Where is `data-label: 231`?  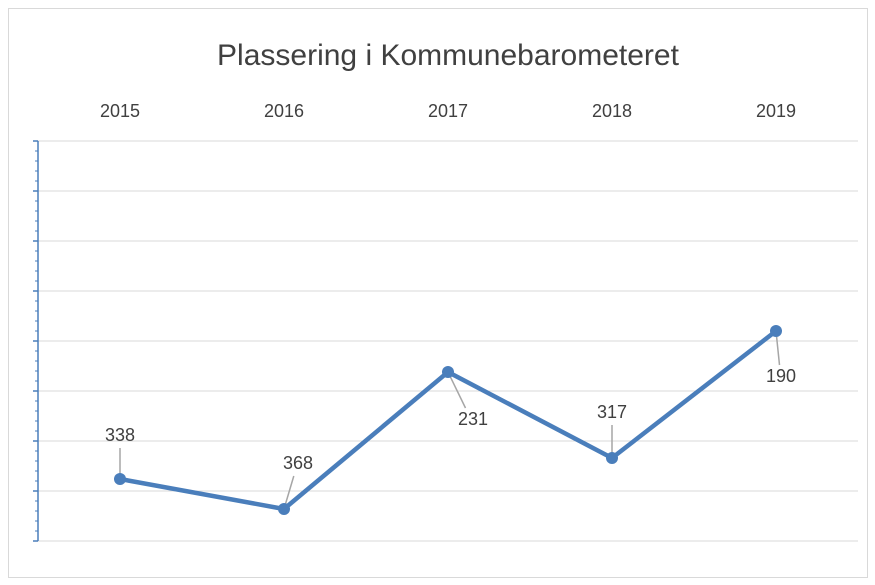 data-label: 231 is located at coordinates (473, 419).